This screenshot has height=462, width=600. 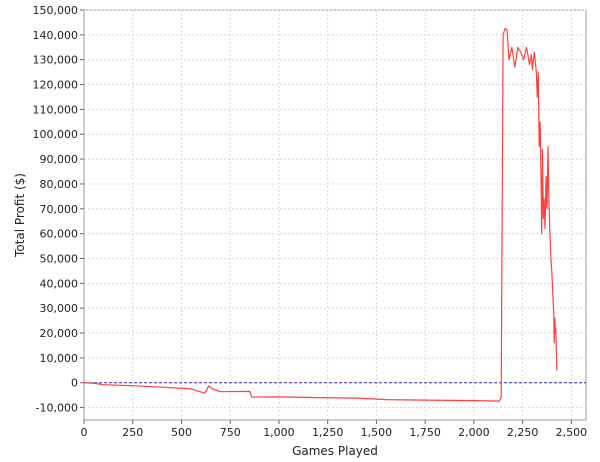 What do you see at coordinates (84, 432) in the screenshot?
I see `x-tick-label: 0` at bounding box center [84, 432].